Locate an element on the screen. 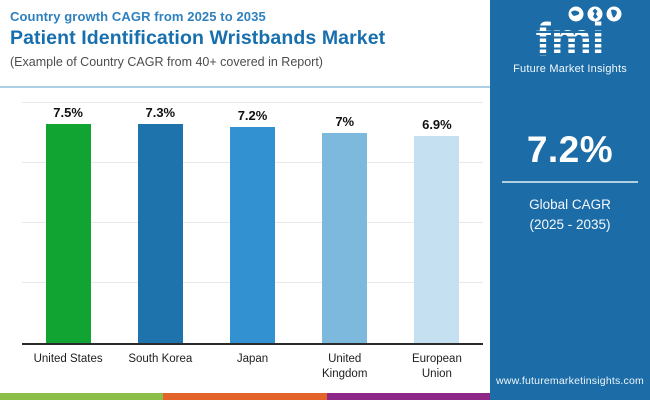 This screenshot has height=400, width=650. bar-japan is located at coordinates (252, 235).